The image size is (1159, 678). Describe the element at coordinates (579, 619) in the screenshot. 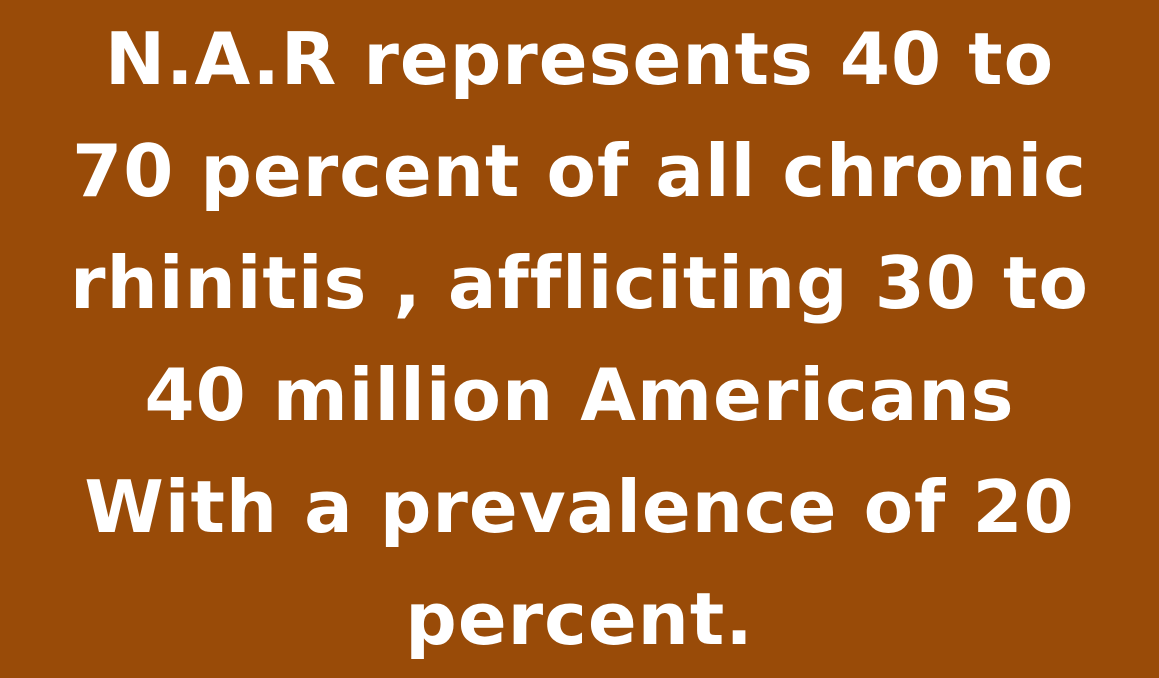

I see `text-line-6: percent.` at that location.